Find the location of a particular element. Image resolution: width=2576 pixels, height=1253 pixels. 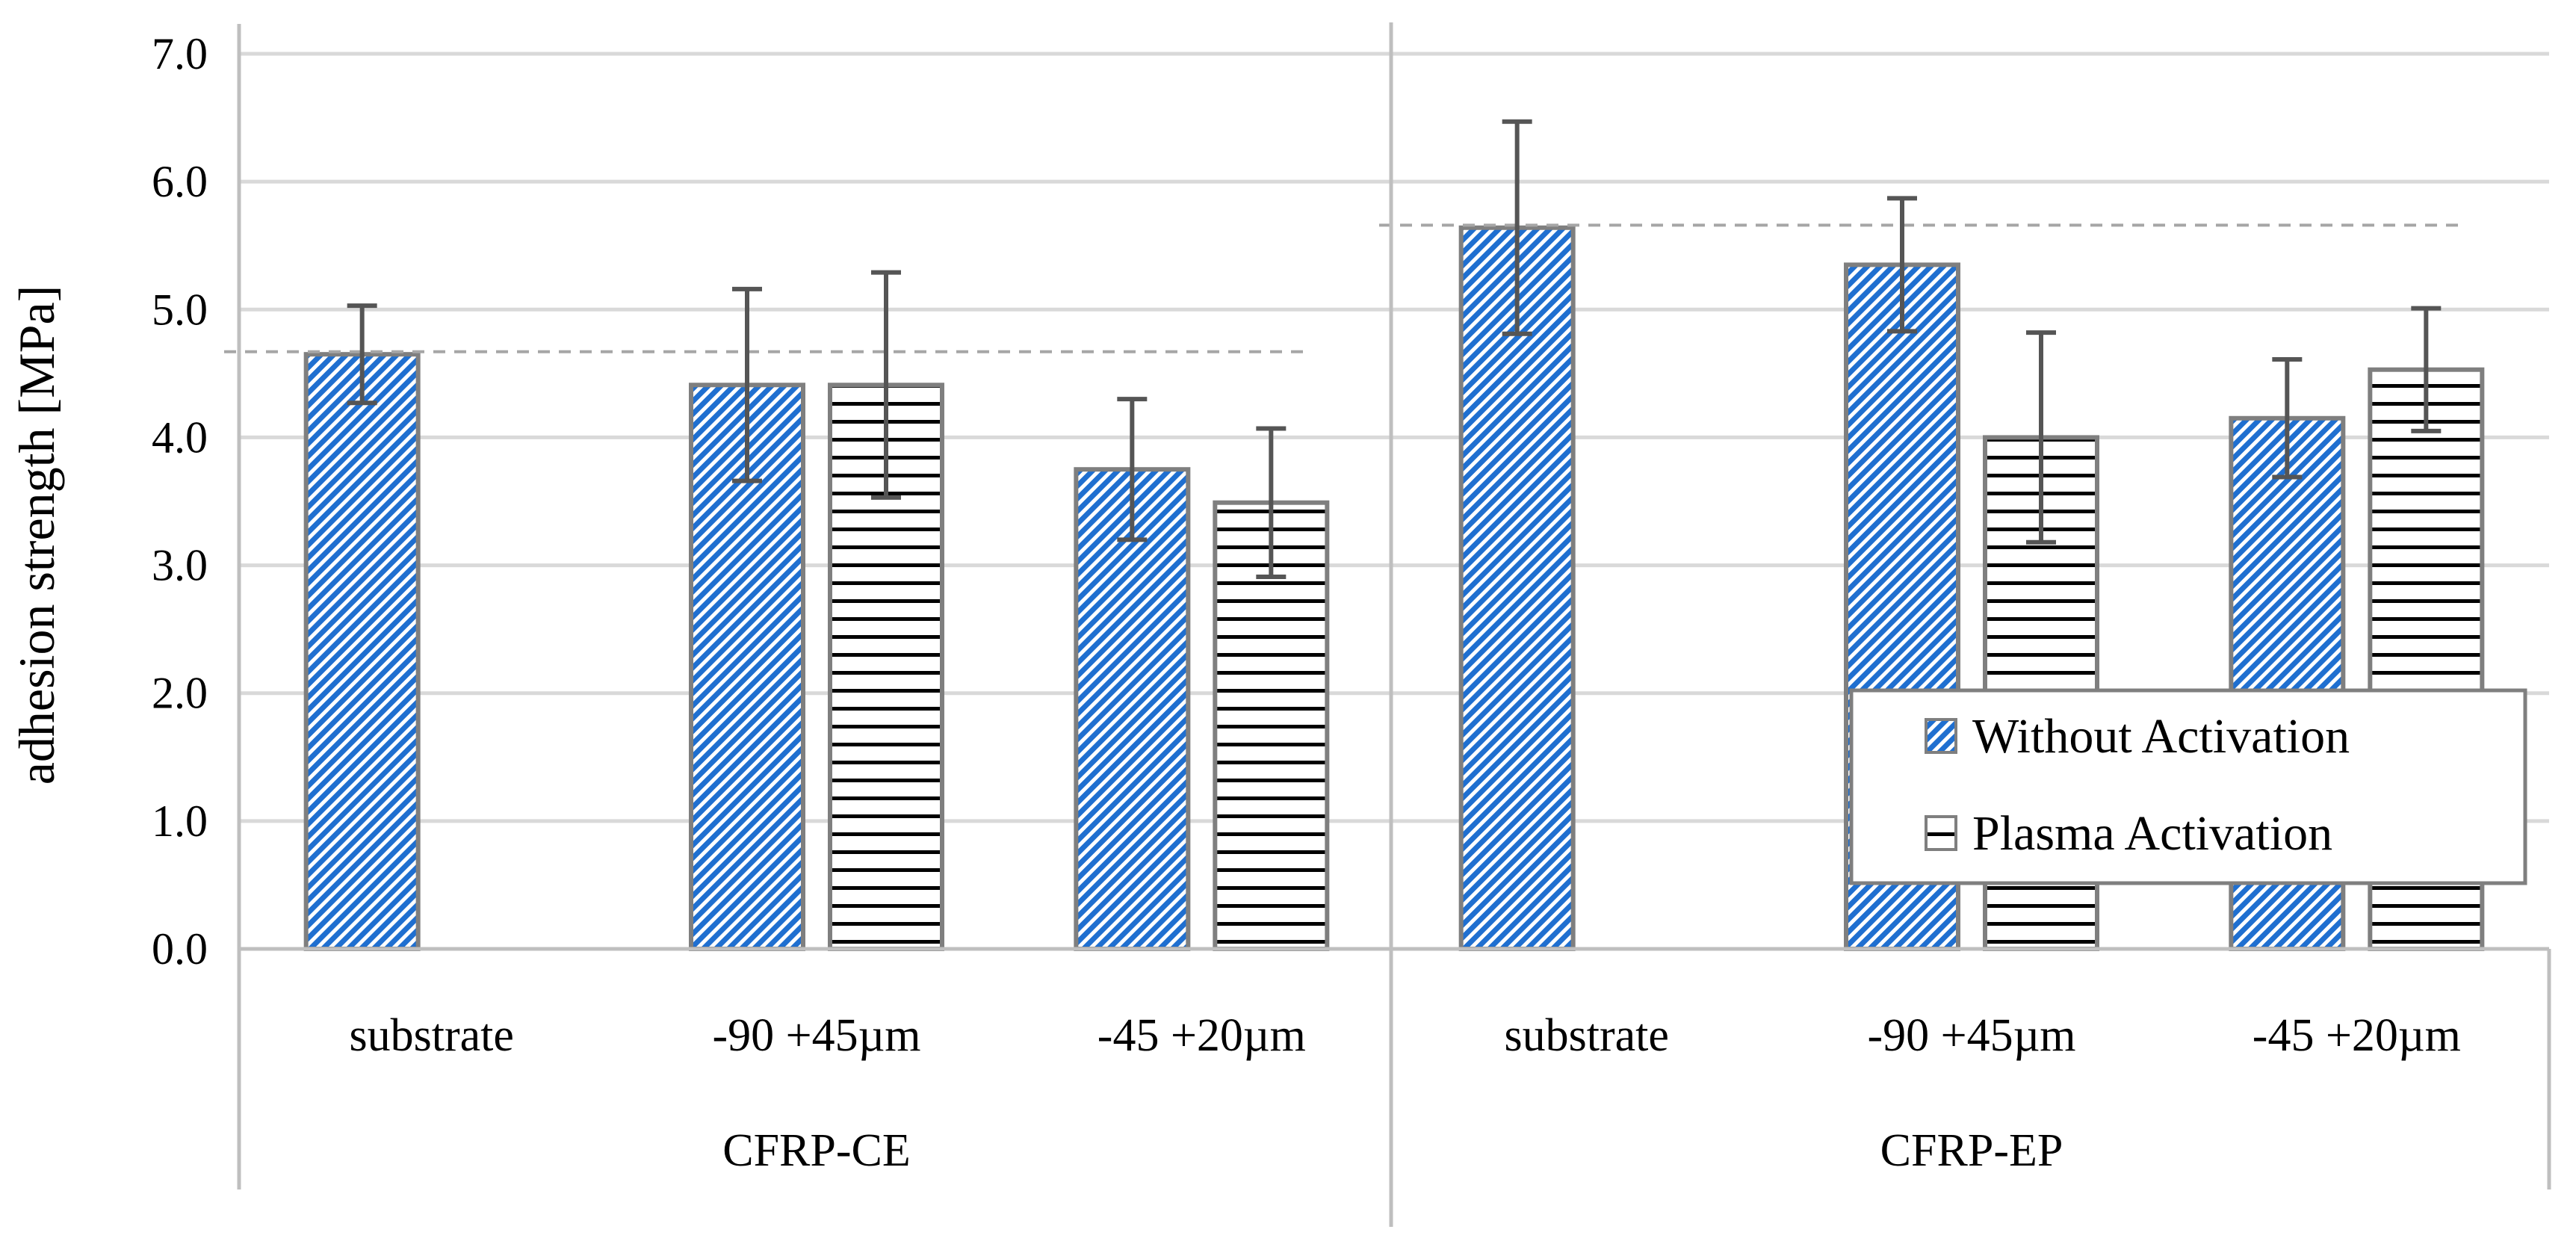

legend-label: Without Activation is located at coordinates (2161, 736).